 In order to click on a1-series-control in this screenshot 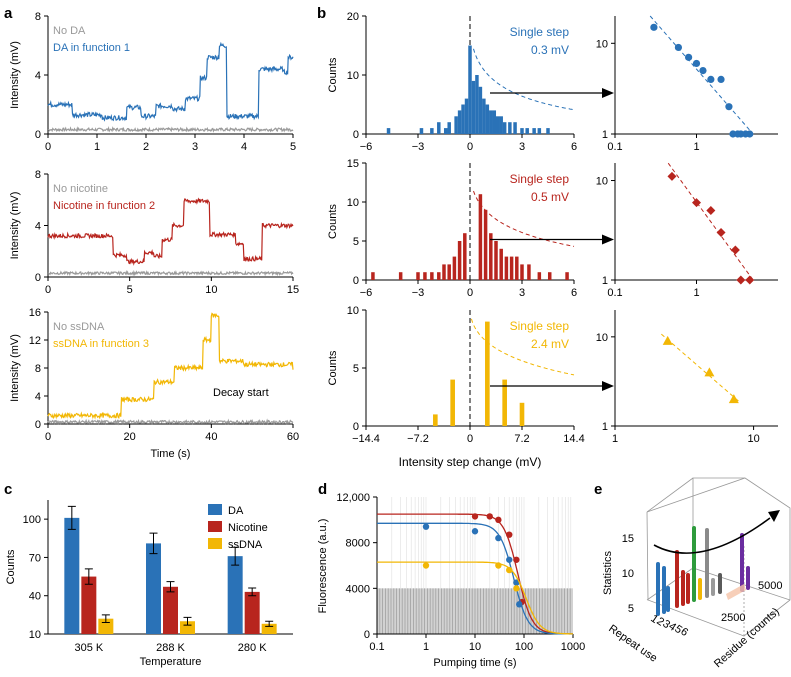, I will do `click(170, 129)`.